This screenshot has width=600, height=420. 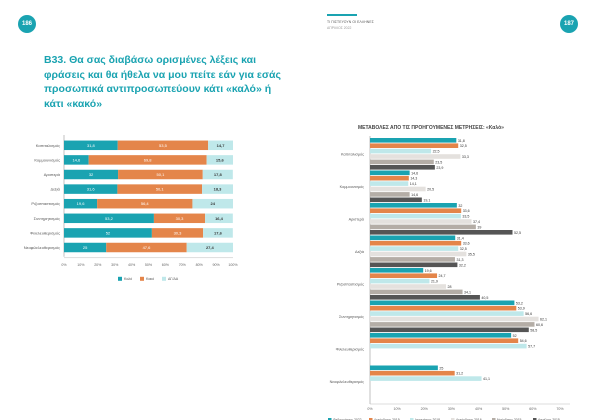 I want to click on data-label: 23,9, so click(x=439, y=168).